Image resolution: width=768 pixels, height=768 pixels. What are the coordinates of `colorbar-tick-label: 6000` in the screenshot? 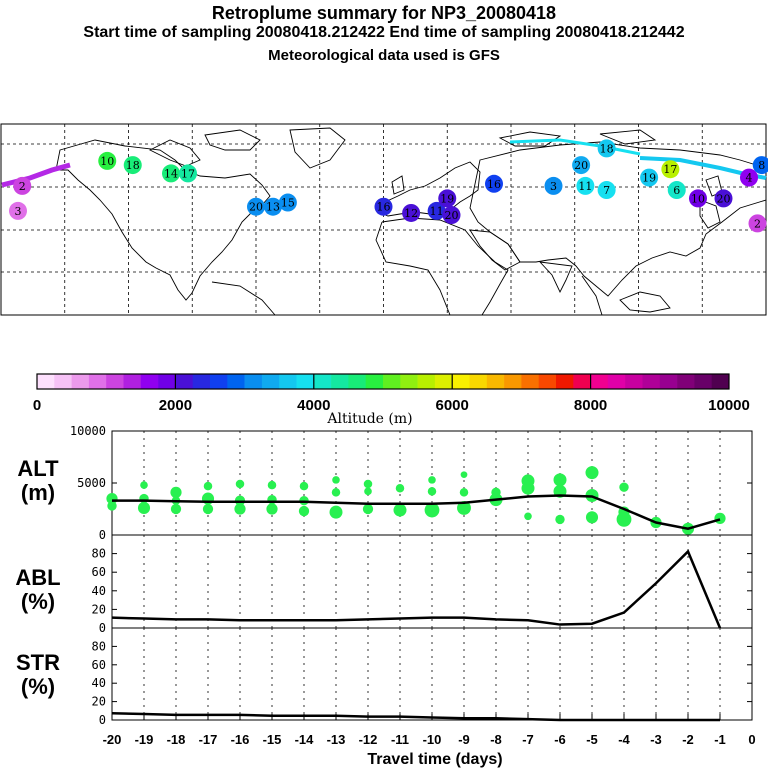 It's located at (452, 405).